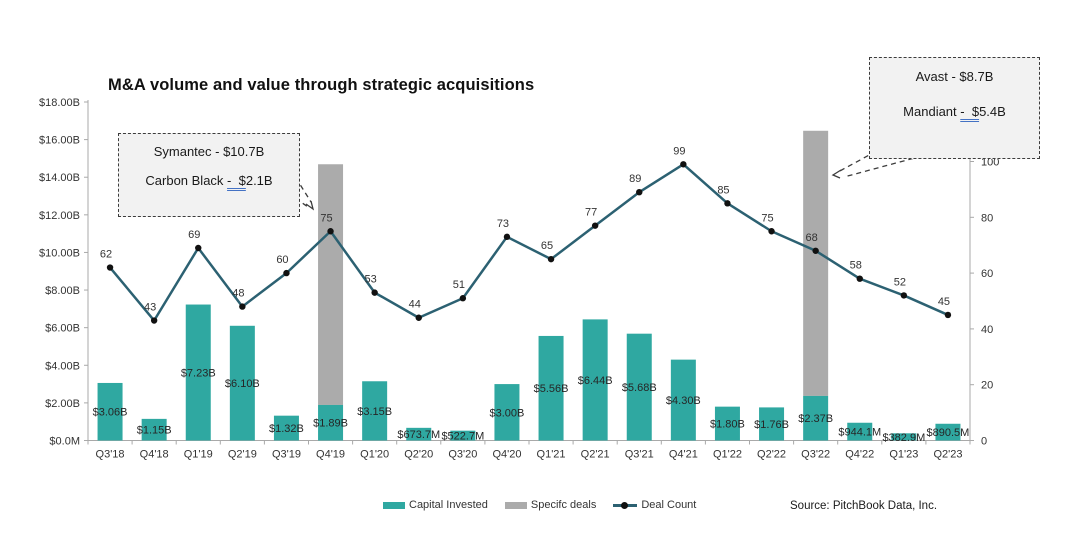 The image size is (1069, 544). I want to click on deal-count-marker-Q3'19, so click(286, 273).